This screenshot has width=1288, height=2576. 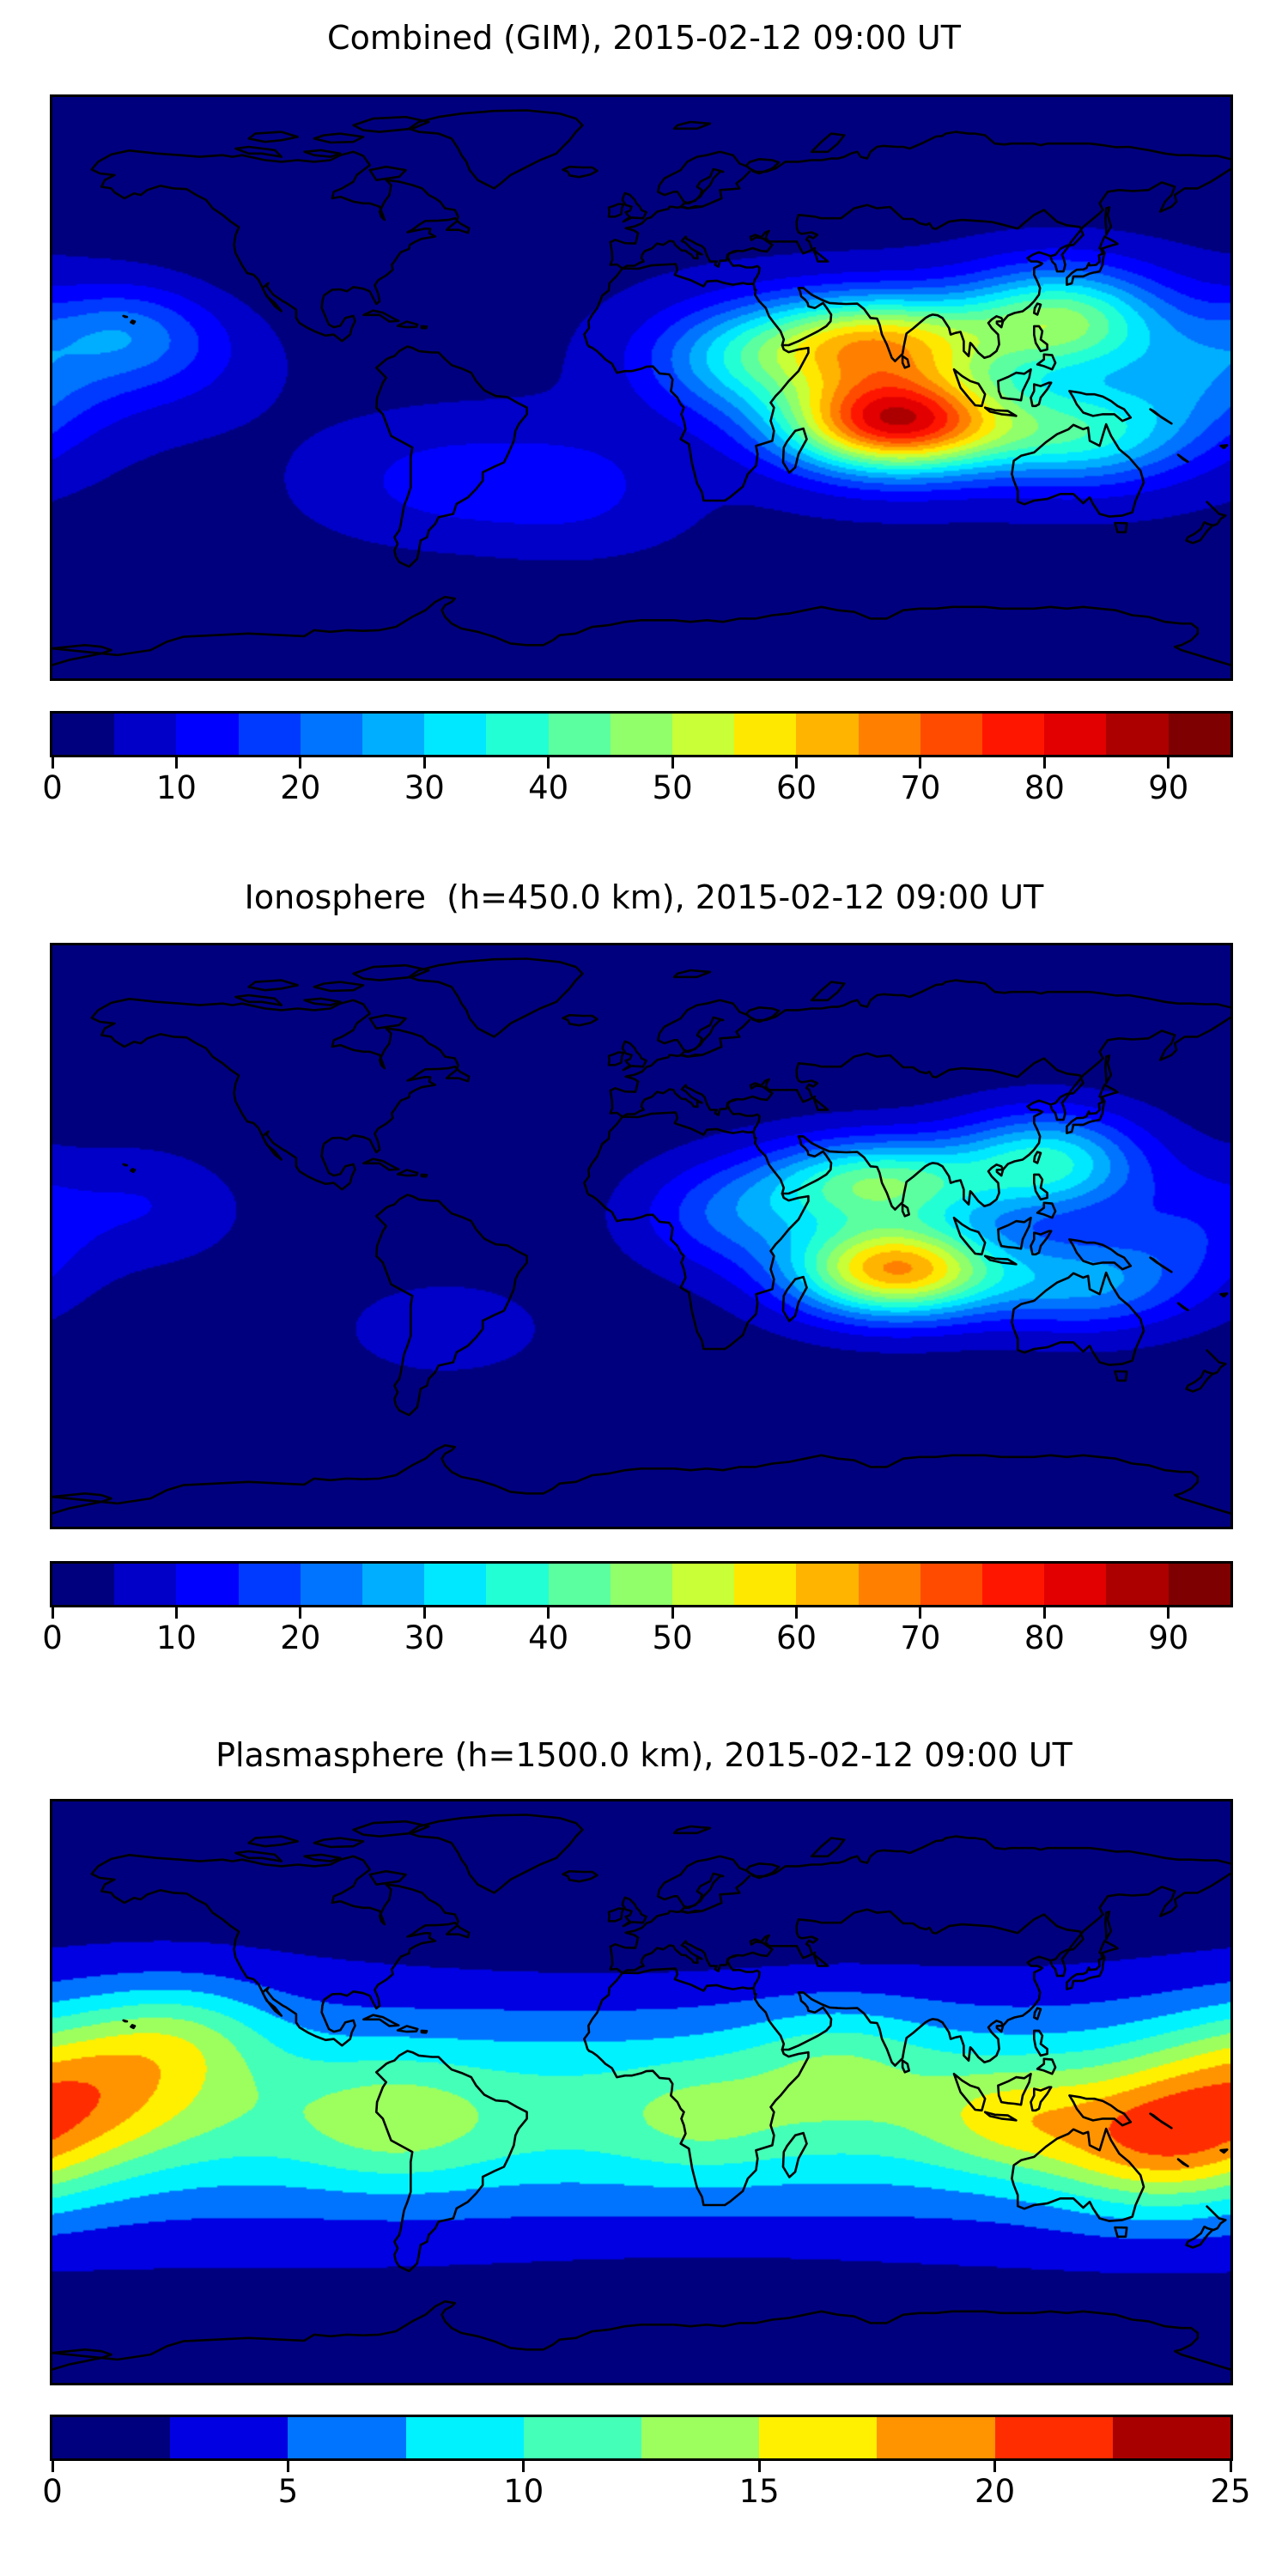 I want to click on tick-label: 25, so click(x=1230, y=2492).